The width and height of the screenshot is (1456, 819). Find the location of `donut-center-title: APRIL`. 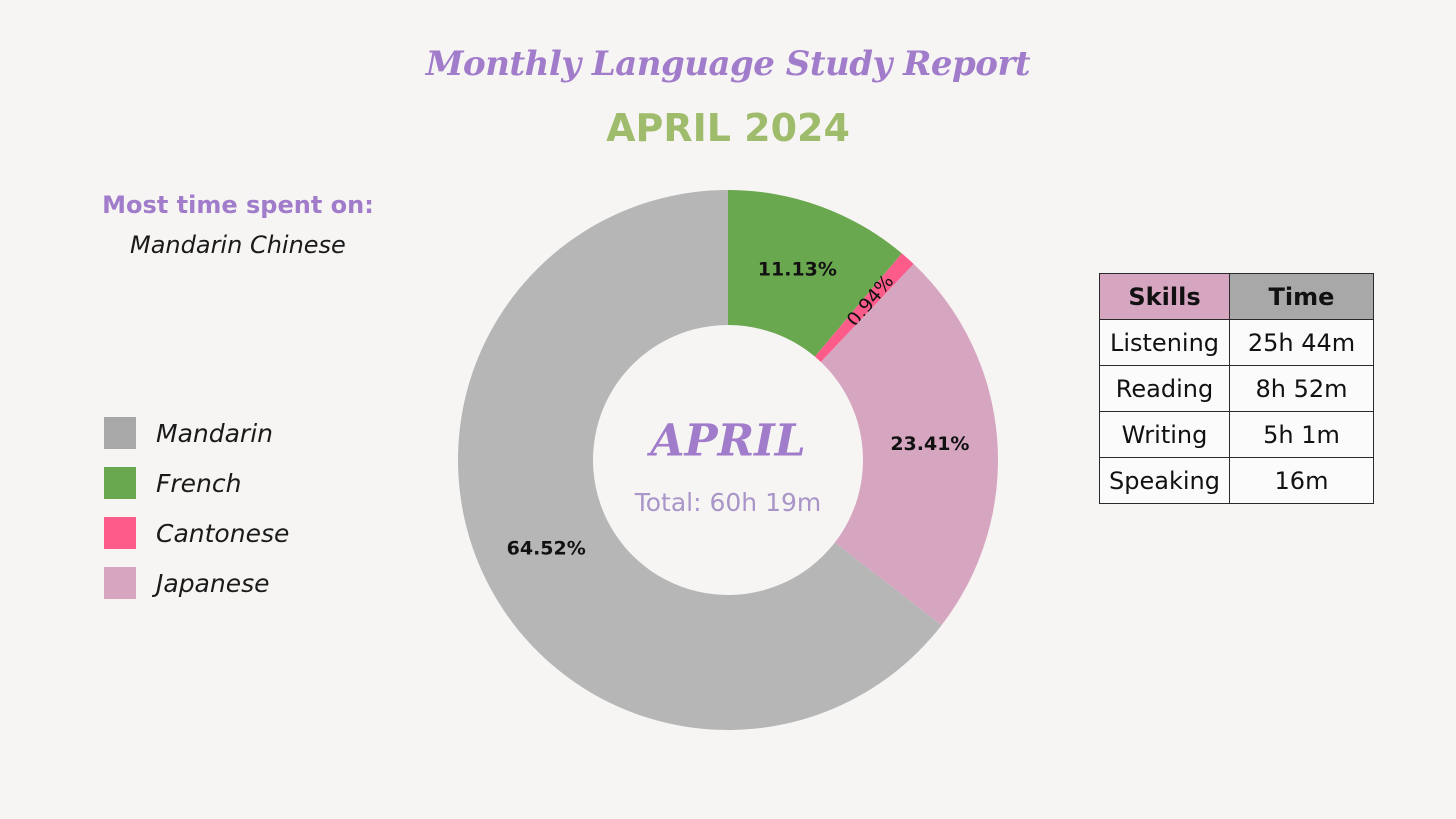

donut-center-title: APRIL is located at coordinates (725, 441).